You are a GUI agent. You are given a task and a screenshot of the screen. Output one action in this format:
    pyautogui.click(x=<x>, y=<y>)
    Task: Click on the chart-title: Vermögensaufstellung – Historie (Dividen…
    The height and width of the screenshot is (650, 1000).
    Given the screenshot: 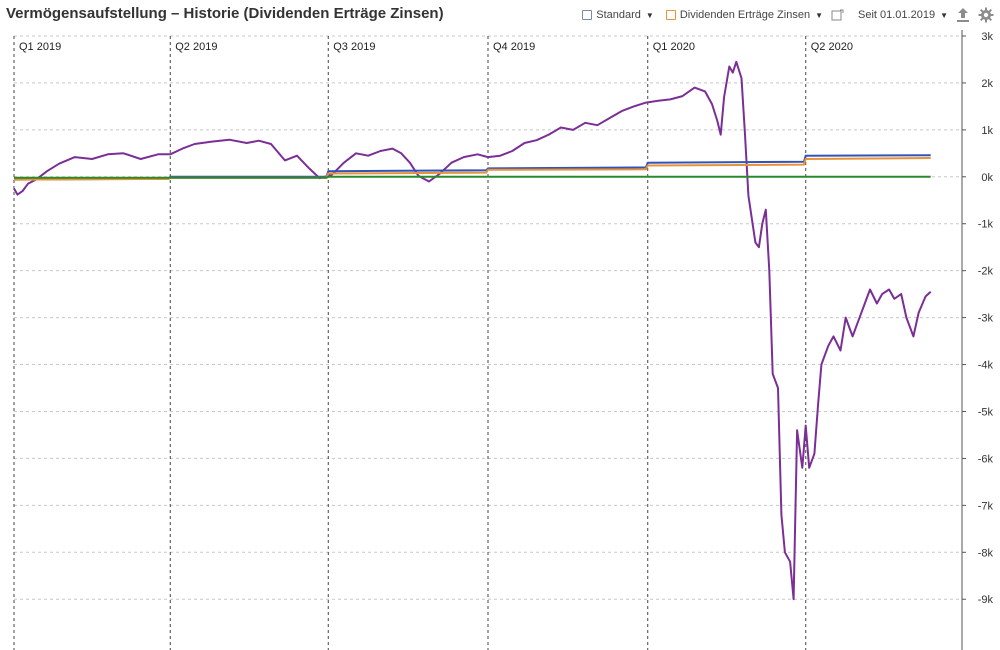 What is the action you would take?
    pyautogui.click(x=225, y=13)
    